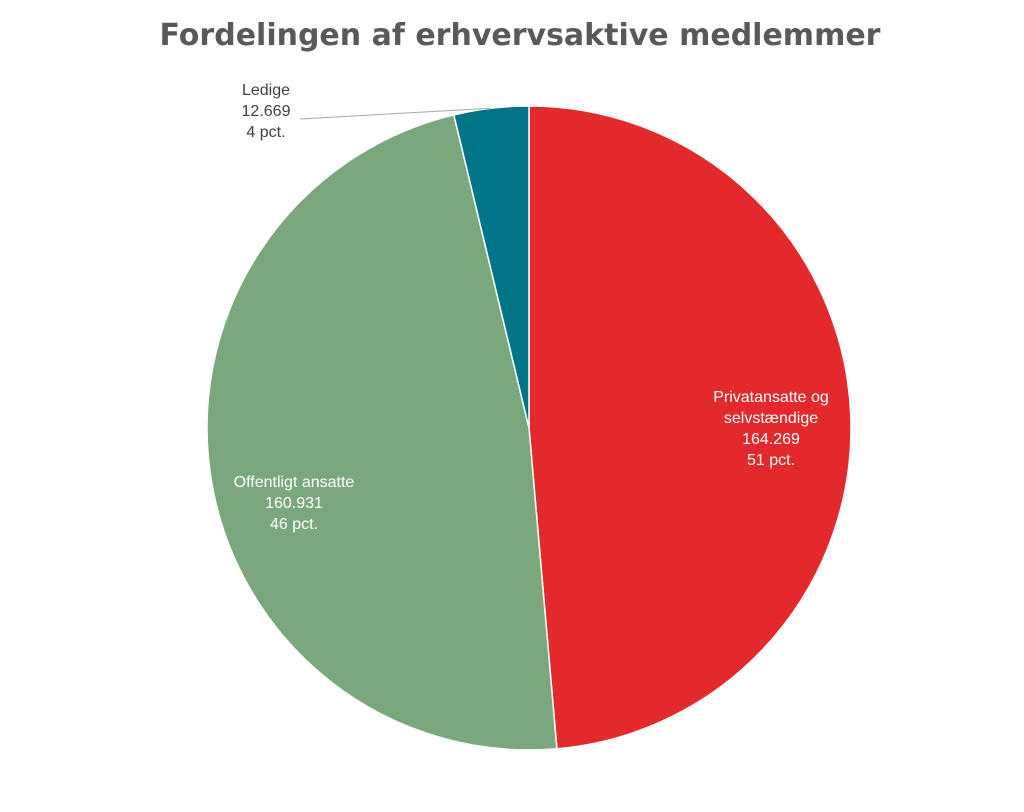 The height and width of the screenshot is (812, 1024). Describe the element at coordinates (520, 35) in the screenshot. I see `chart-title: Fordelingen af erhvervsaktive medlemmer` at that location.